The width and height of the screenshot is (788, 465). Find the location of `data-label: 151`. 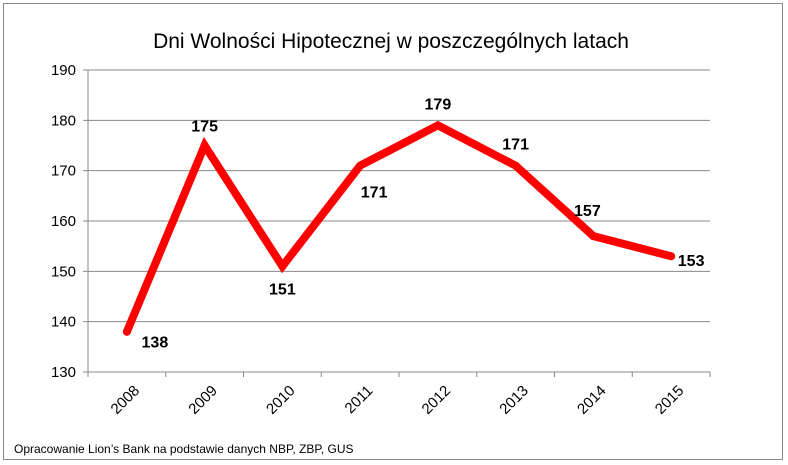

data-label: 151 is located at coordinates (282, 289).